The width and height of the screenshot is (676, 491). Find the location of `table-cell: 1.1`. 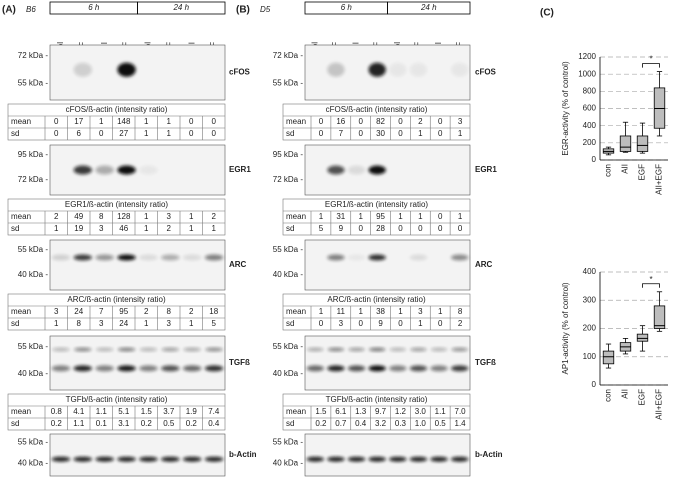

table-cell: 1.1 is located at coordinates (102, 411).